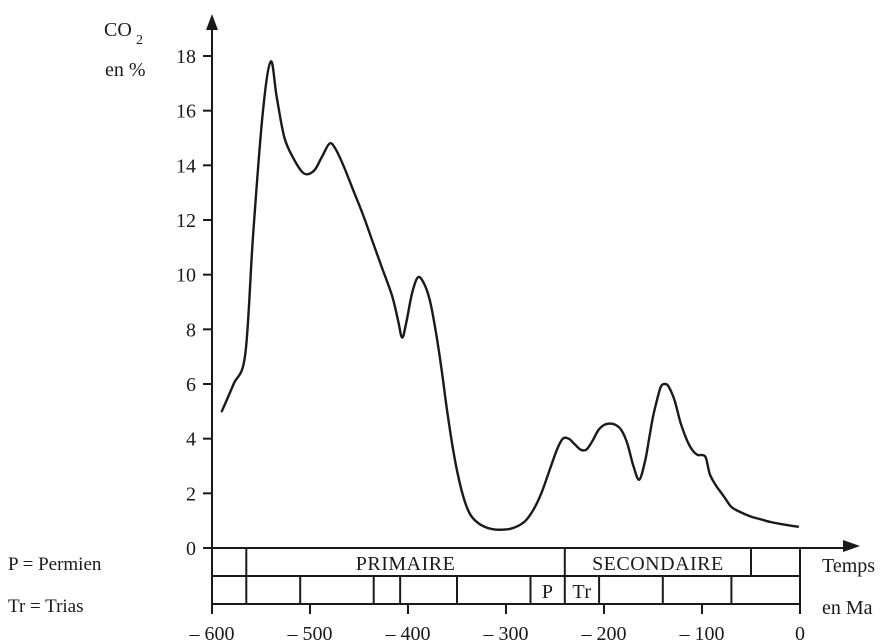  Describe the element at coordinates (548, 592) in the screenshot. I see `period-label: P` at that location.